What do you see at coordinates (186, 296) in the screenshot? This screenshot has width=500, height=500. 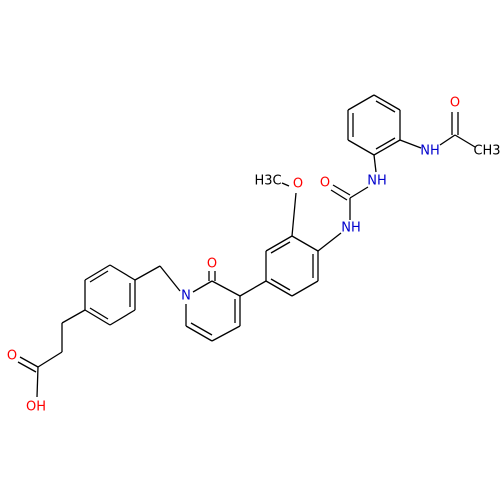 I see `atom-label: N` at bounding box center [186, 296].